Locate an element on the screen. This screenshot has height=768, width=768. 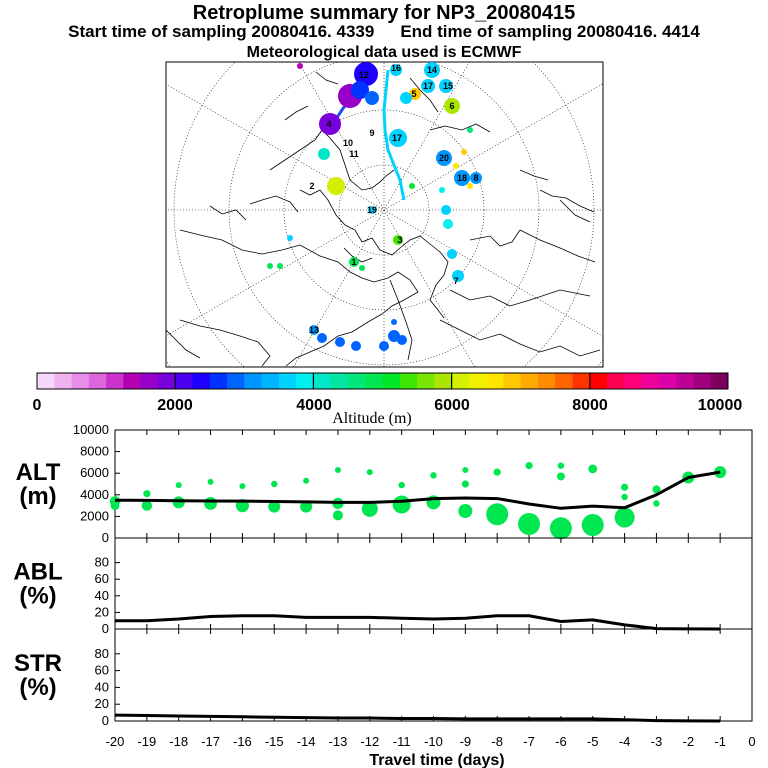
map-day-label: 16 is located at coordinates (396, 68).